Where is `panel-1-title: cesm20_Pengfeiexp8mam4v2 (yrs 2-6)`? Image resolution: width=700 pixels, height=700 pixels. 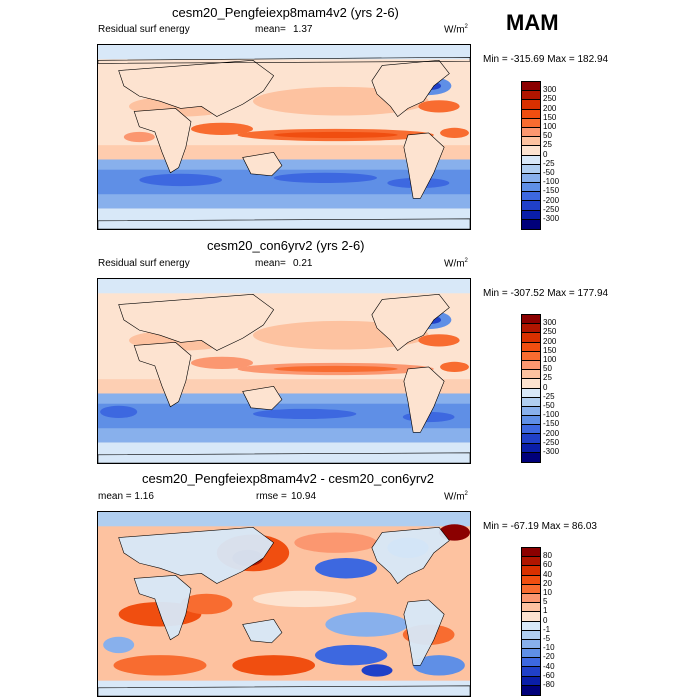 panel-1-title: cesm20_Pengfeiexp8mam4v2 (yrs 2-6) is located at coordinates (285, 12).